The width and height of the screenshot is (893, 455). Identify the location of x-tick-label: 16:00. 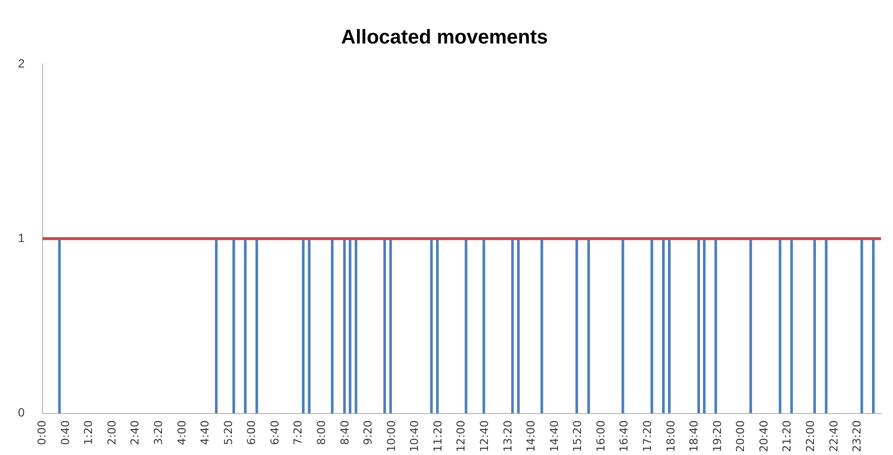
(601, 436).